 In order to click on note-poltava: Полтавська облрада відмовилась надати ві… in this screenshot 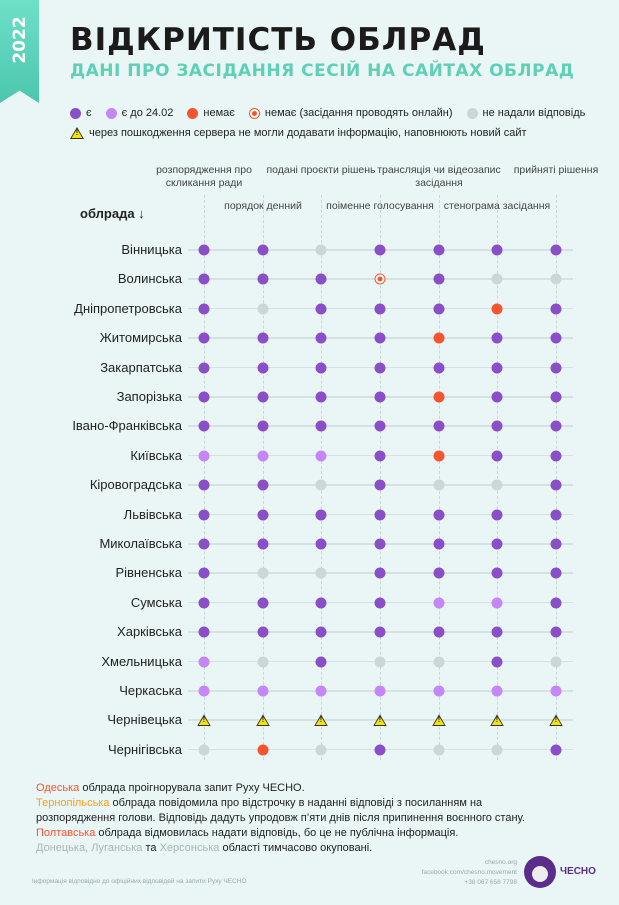, I will do `click(247, 833)`.